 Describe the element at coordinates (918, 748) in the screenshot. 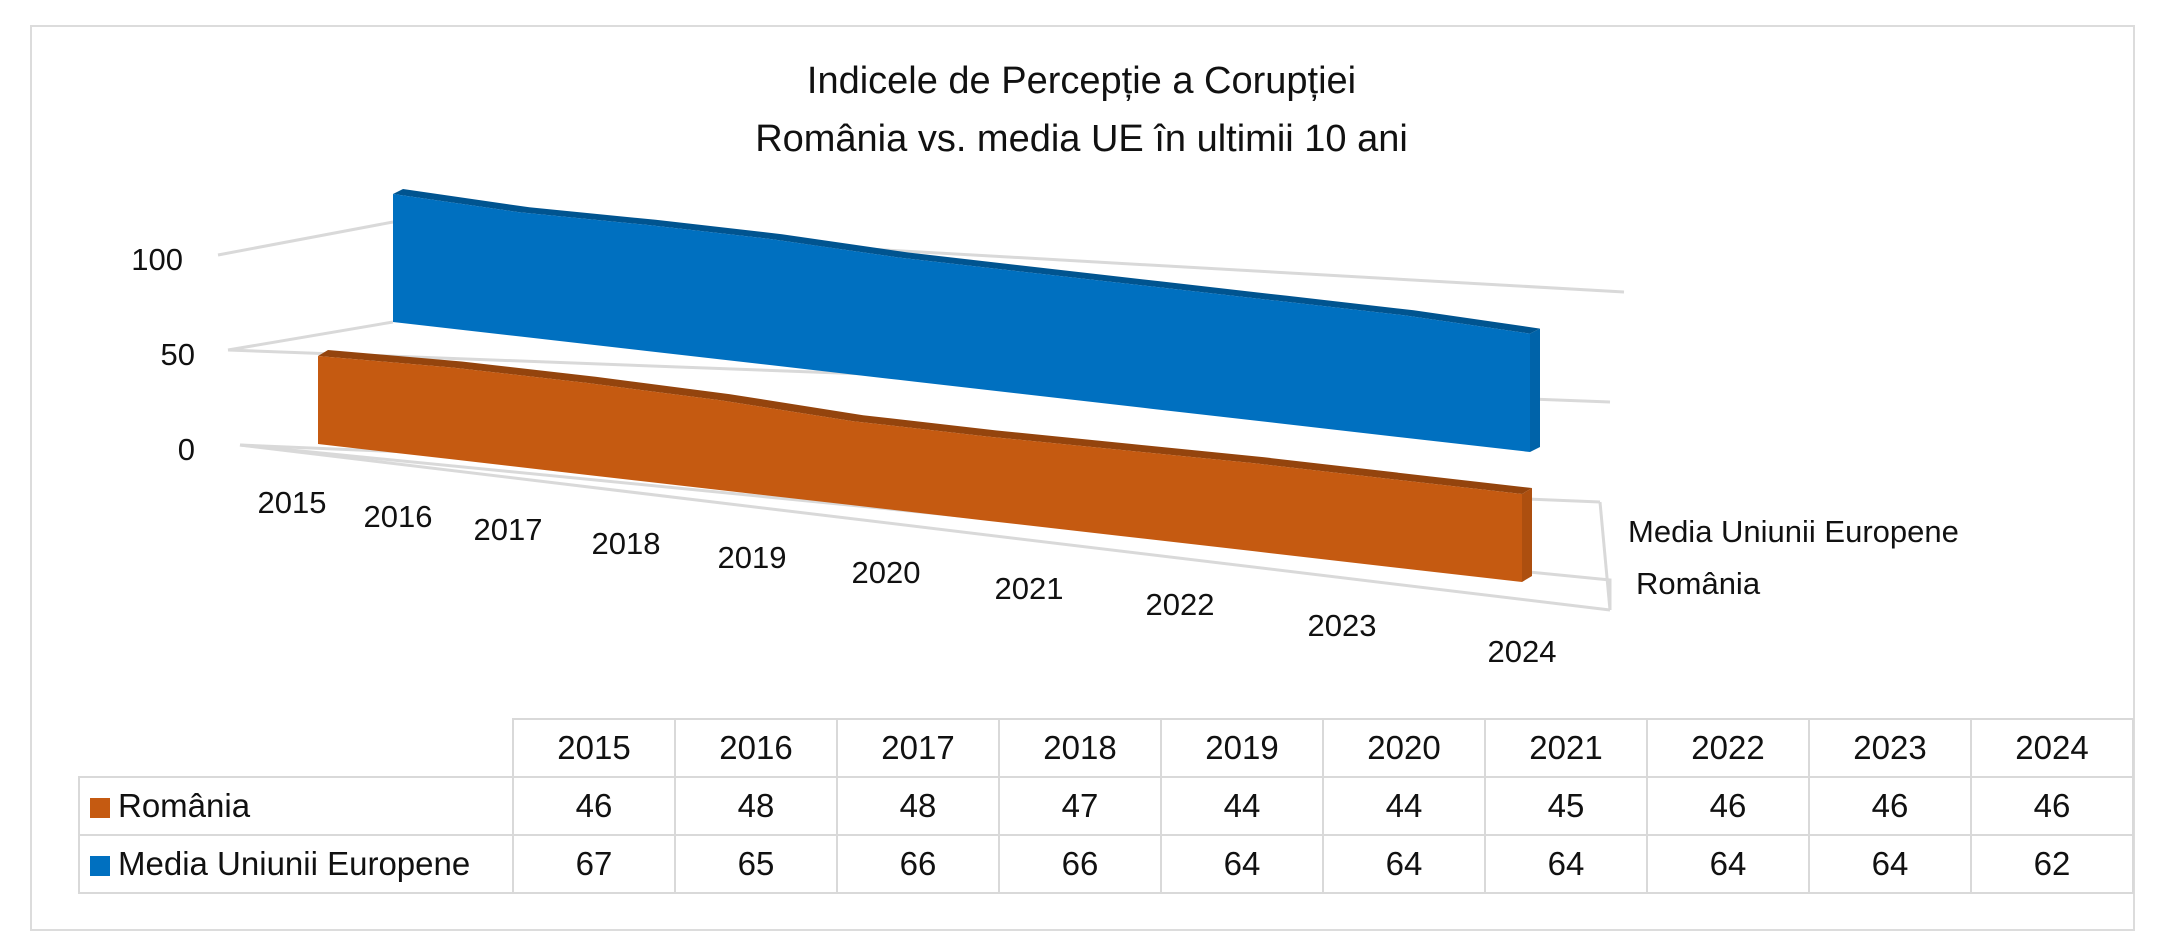

I see `table-header-cell: 2017` at that location.